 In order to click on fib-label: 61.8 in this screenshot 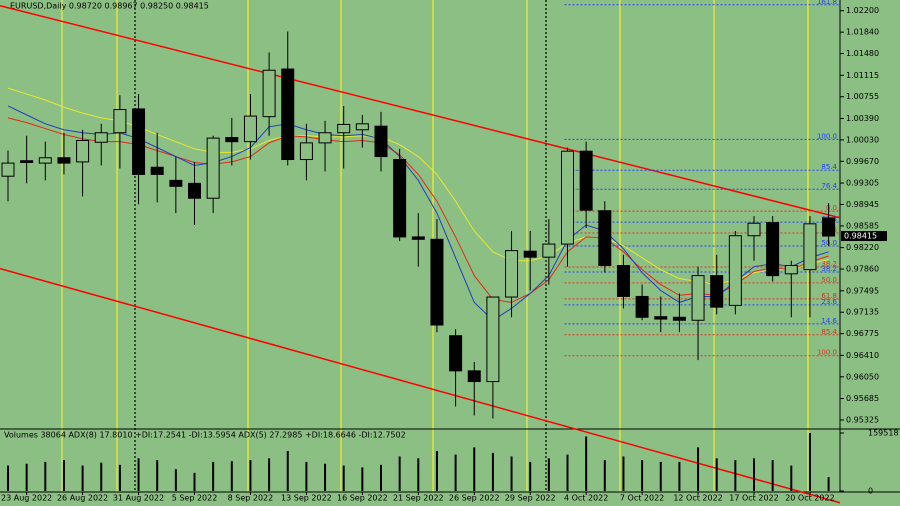, I will do `click(829, 296)`.